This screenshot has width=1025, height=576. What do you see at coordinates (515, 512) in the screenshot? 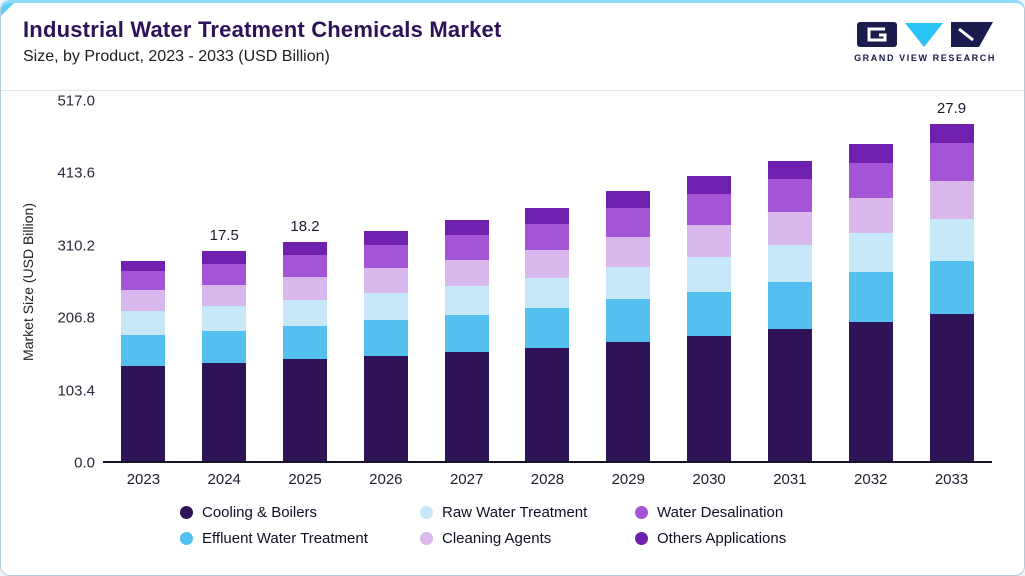
I see `legend-label: Raw Water Treatment` at bounding box center [515, 512].